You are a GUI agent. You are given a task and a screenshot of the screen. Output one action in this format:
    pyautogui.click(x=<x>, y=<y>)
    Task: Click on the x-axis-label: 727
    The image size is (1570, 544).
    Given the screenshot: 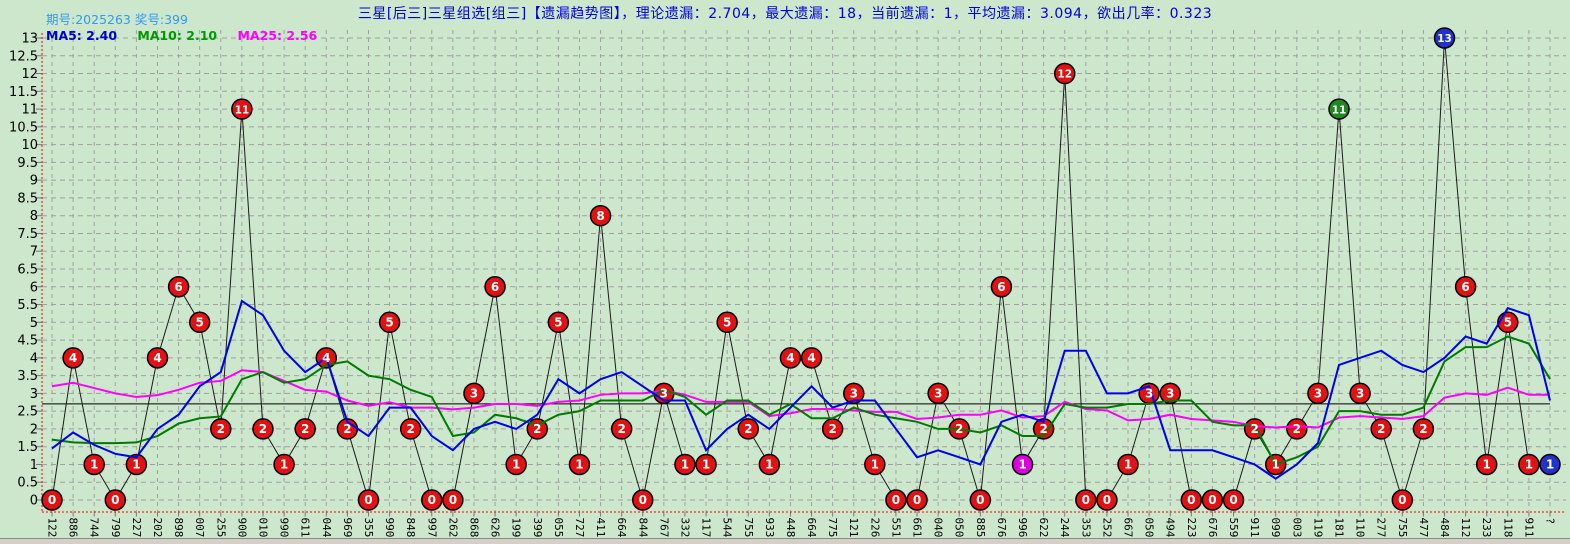 What is the action you would take?
    pyautogui.click(x=579, y=528)
    